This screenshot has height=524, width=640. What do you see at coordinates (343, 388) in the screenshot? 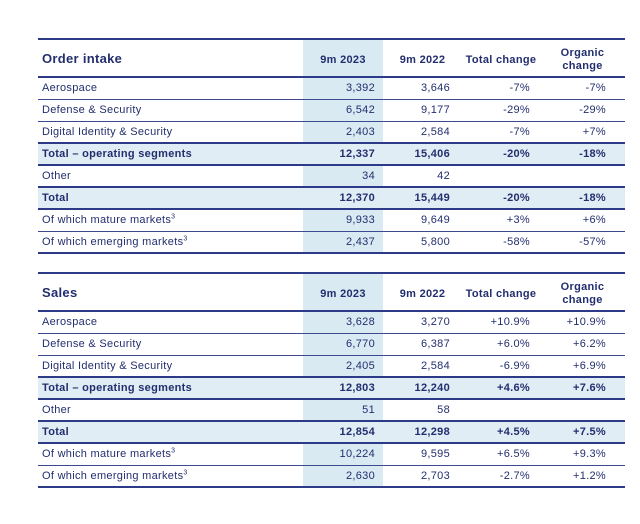
I see `cell-9m-2023: 12,803` at bounding box center [343, 388].